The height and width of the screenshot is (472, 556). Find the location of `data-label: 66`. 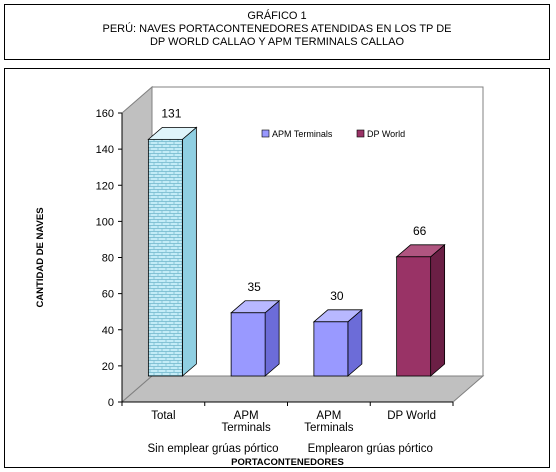

data-label: 66 is located at coordinates (420, 231).